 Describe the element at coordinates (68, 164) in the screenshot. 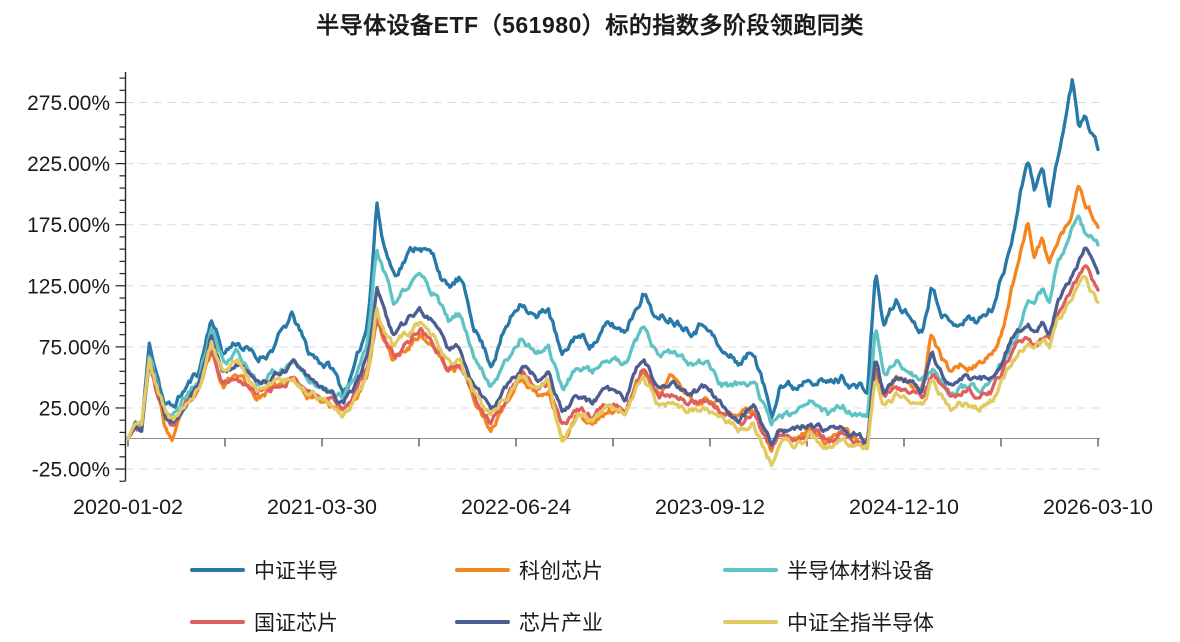

I see `y-tick-label: 225.00%` at that location.